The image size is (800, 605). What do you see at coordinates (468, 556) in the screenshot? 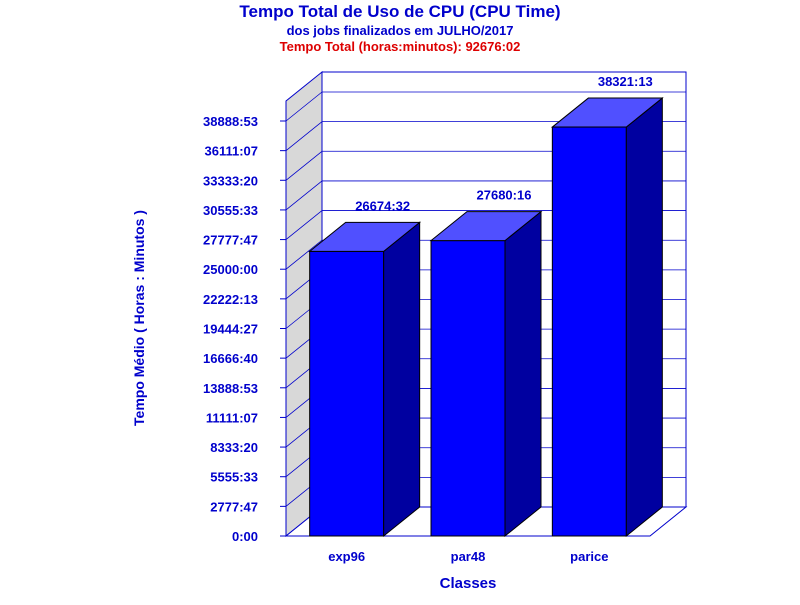
I see `x-tick-label: par48` at bounding box center [468, 556].